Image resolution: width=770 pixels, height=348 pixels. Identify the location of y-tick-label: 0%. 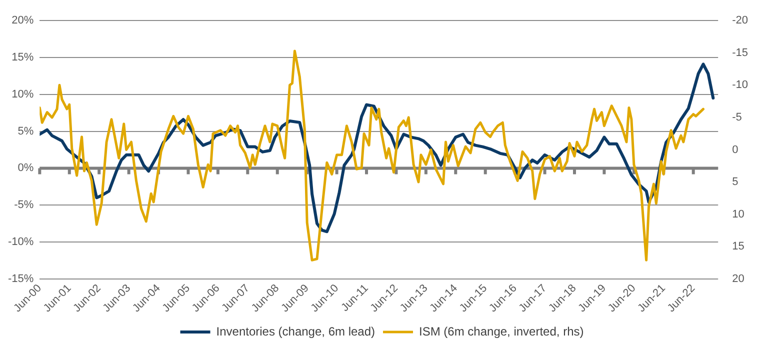
(26, 168).